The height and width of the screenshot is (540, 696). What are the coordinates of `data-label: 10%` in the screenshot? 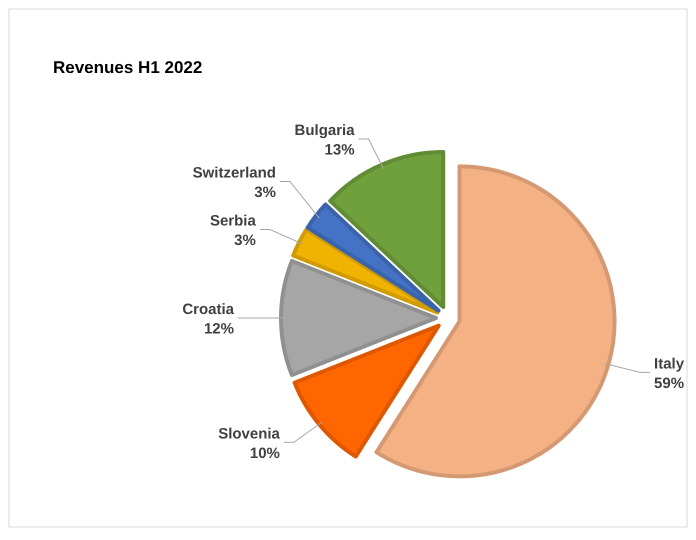 It's located at (265, 453).